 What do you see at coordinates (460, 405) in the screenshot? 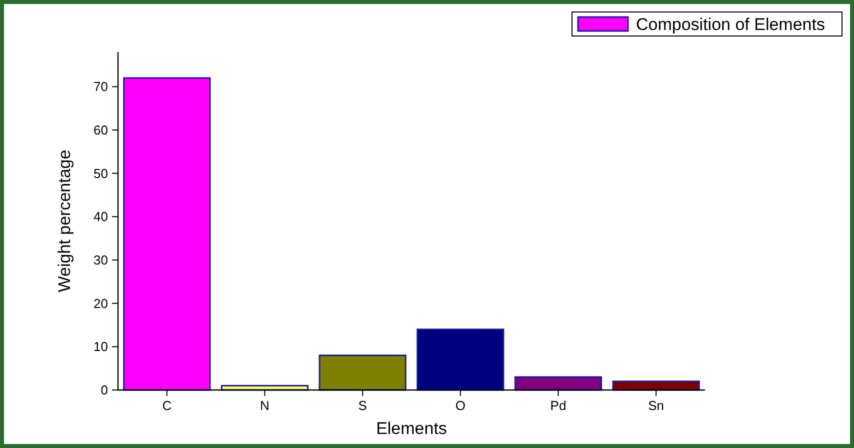
I see `x-tick-label: O` at bounding box center [460, 405].